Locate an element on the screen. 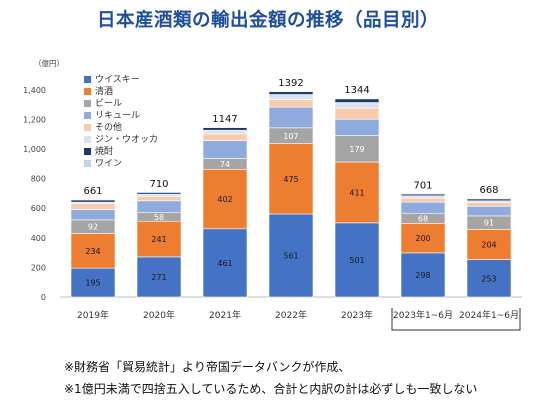  y-tick-label: 400 is located at coordinates (38, 238).